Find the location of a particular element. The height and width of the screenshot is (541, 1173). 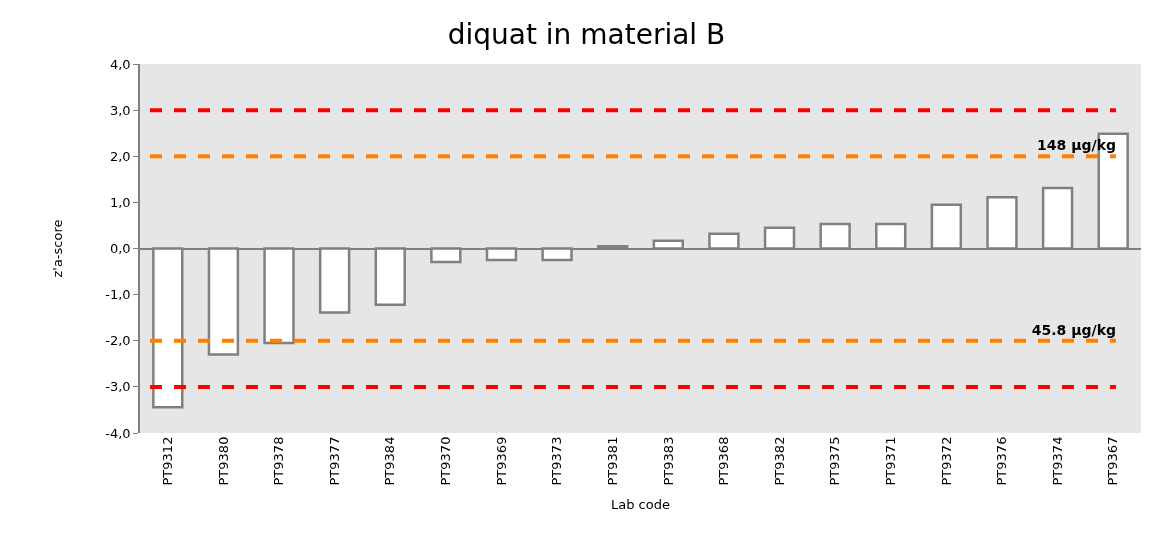

chart-title: diquat in material B is located at coordinates (586, 34).